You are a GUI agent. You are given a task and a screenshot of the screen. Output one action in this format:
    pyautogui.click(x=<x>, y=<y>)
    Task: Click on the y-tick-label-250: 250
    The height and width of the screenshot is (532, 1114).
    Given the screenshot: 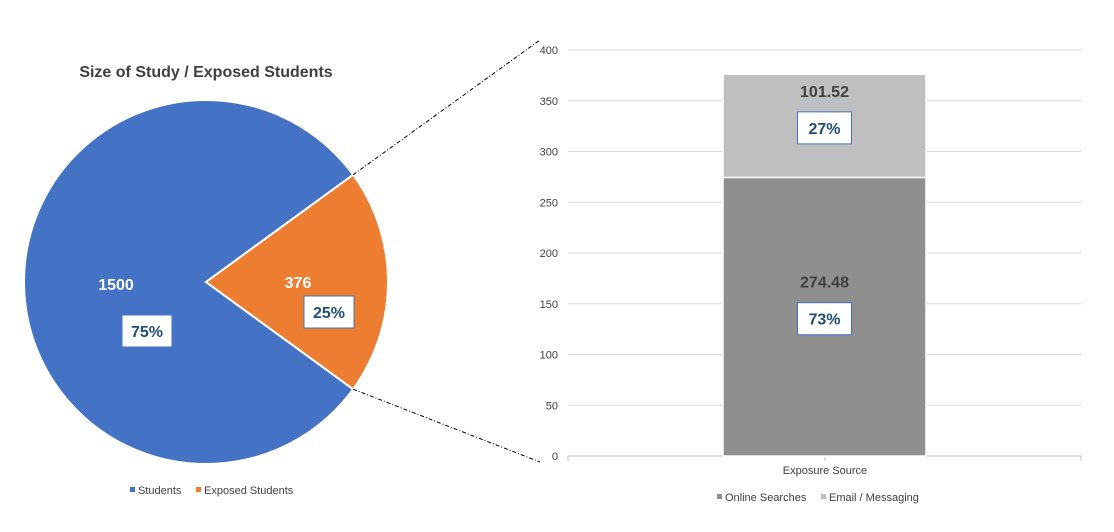 What is the action you would take?
    pyautogui.click(x=549, y=203)
    